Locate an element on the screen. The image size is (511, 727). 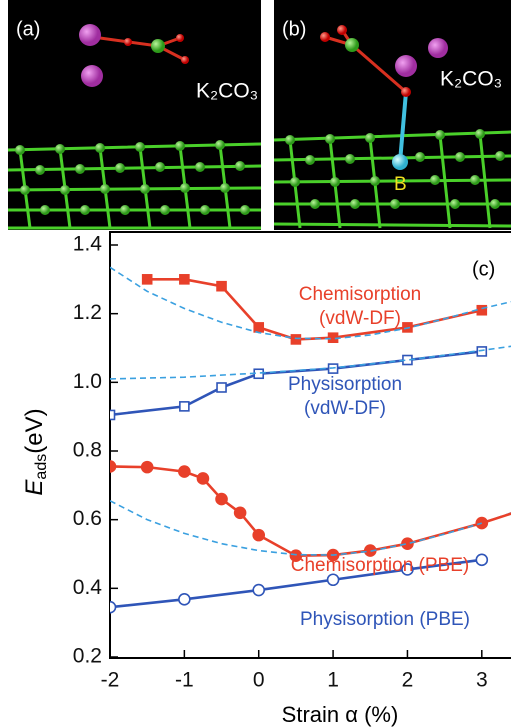
x-axis-label: Strain α (%) is located at coordinates (340, 714).